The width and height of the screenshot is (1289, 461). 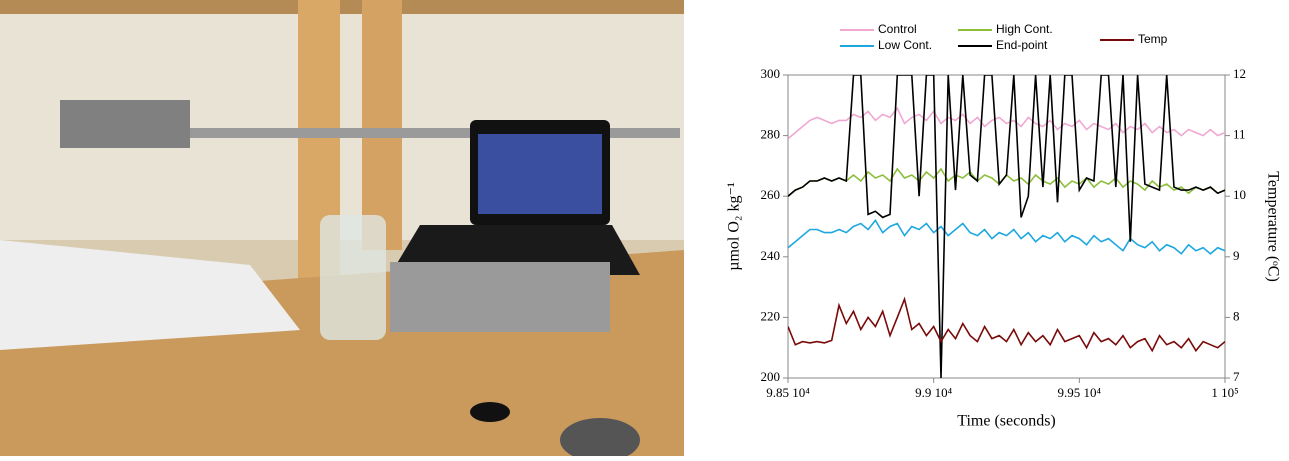 What do you see at coordinates (1239, 134) in the screenshot?
I see `y2-tick-label: 11` at bounding box center [1239, 134].